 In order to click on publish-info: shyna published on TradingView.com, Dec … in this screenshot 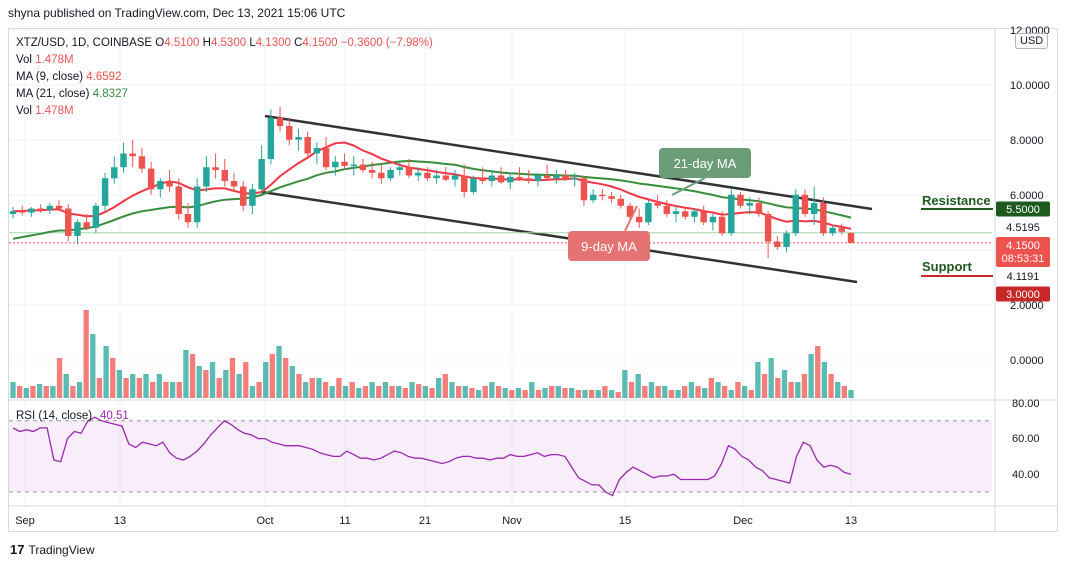, I will do `click(177, 13)`.